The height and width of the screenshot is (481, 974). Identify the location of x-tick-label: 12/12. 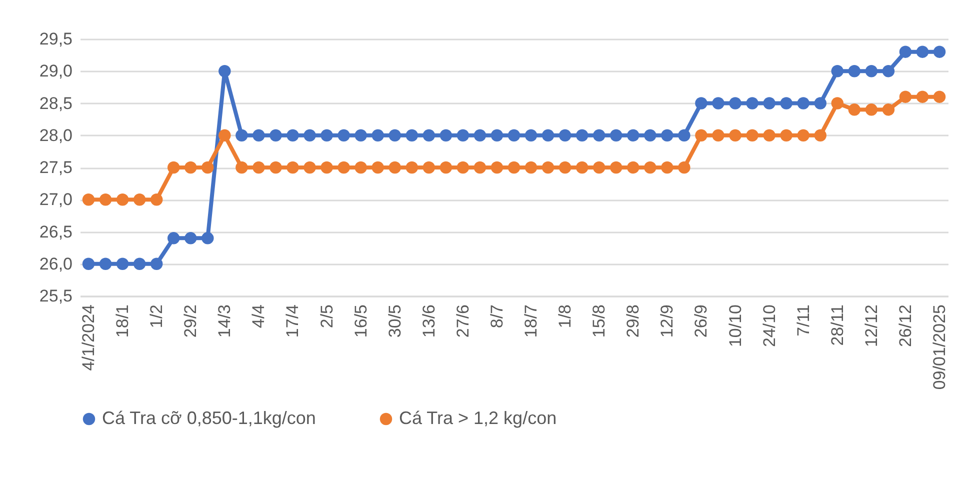
(871, 326).